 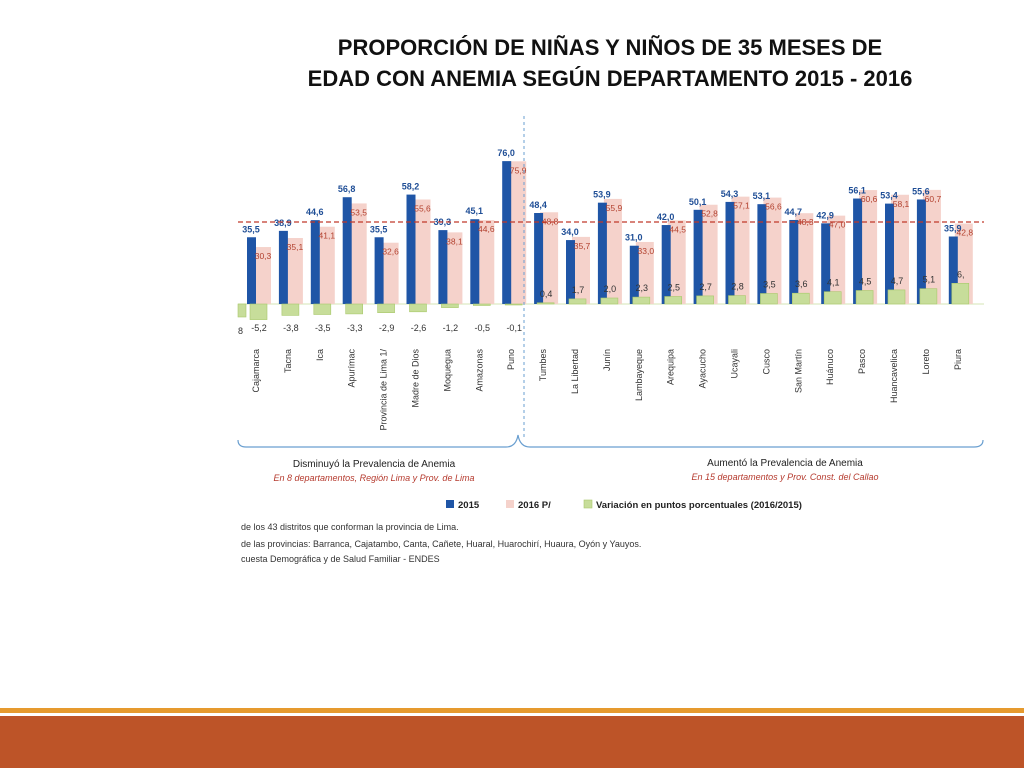 What do you see at coordinates (921, 191) in the screenshot?
I see `label-2015: 55,6` at bounding box center [921, 191].